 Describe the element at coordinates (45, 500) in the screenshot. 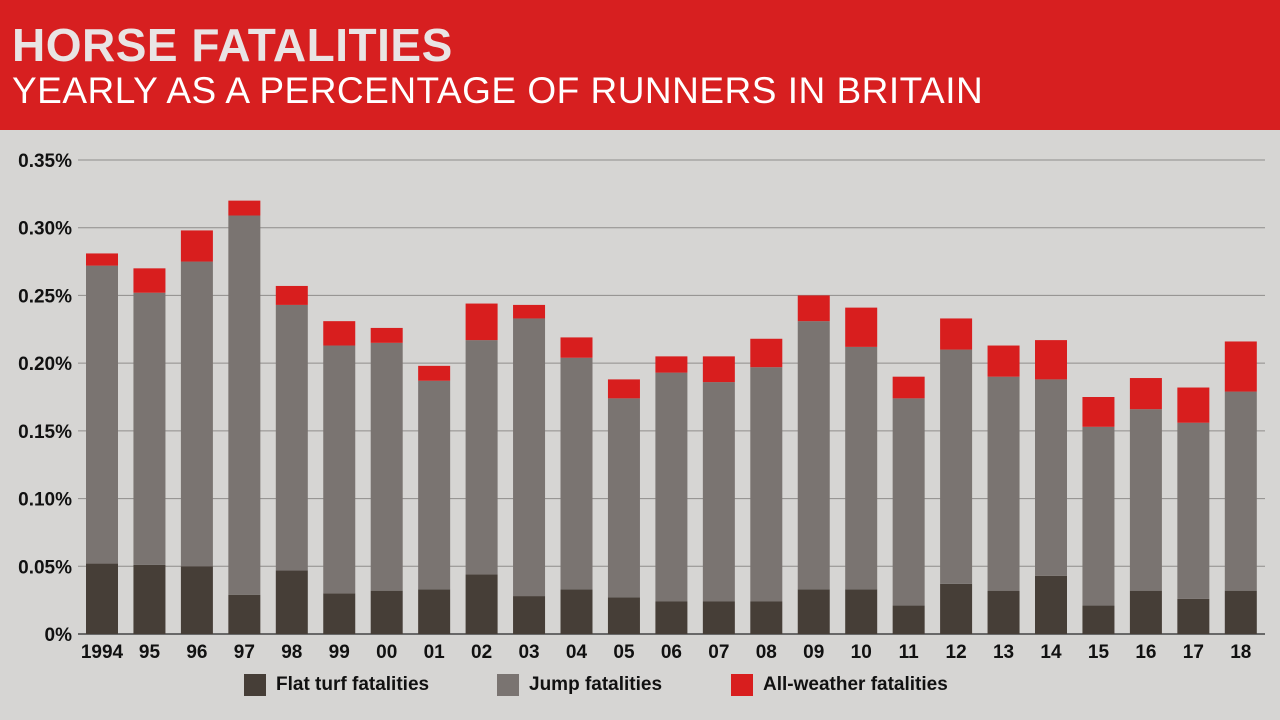

I see `y-tick-label: 0.10%` at that location.